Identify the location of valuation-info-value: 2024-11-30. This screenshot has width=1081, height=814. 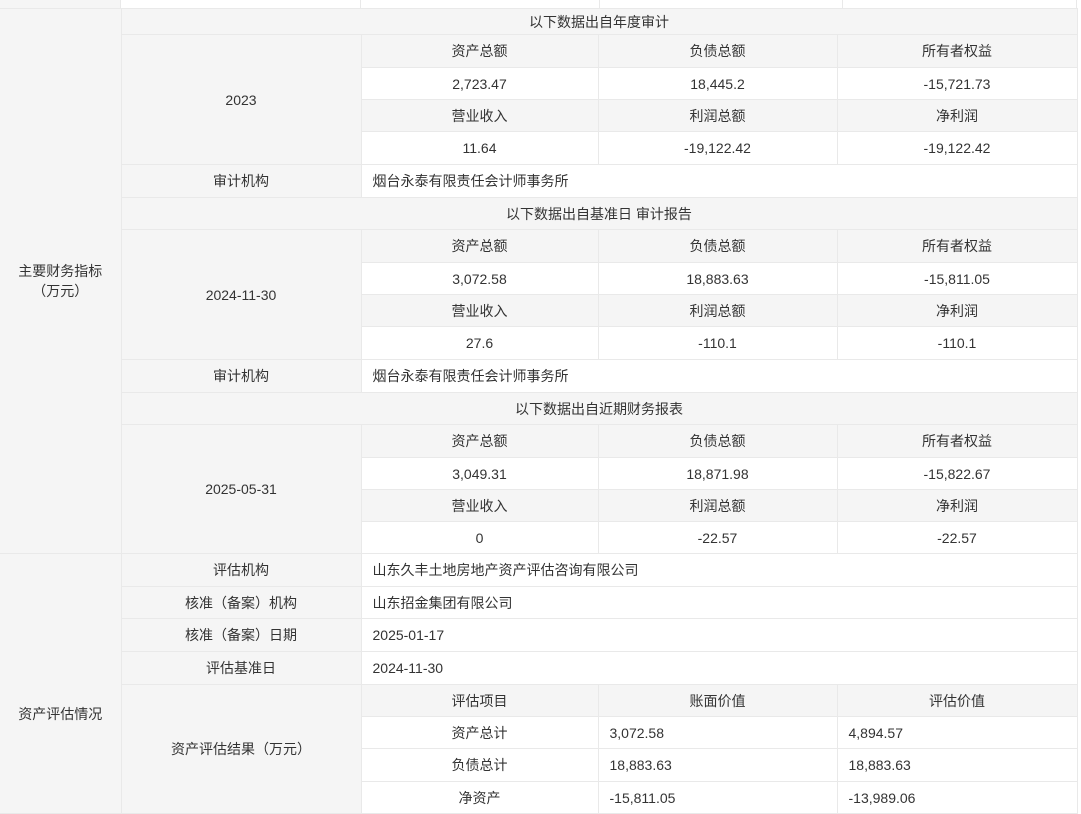
(719, 668).